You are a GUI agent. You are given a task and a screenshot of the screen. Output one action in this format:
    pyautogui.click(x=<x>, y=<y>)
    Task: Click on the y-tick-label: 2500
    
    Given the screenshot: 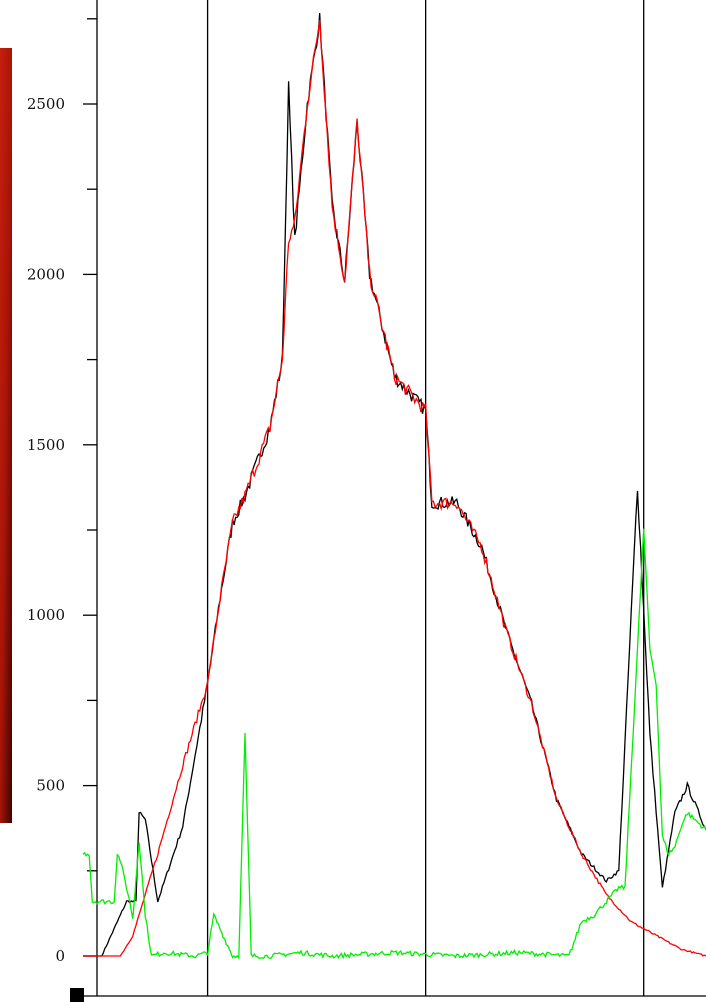 What is the action you would take?
    pyautogui.click(x=46, y=104)
    